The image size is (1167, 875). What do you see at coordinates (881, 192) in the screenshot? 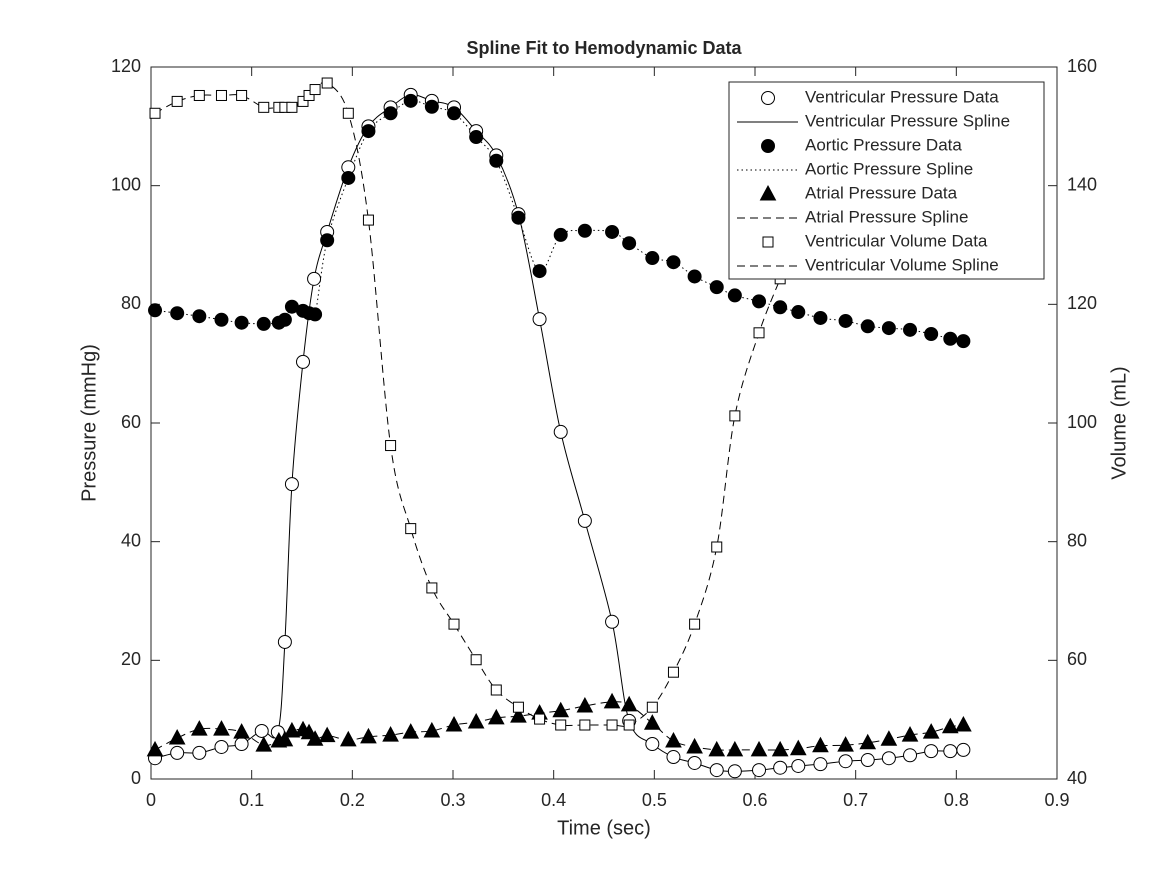
I see `legend-label: Atrial Pressure Data` at bounding box center [881, 192].